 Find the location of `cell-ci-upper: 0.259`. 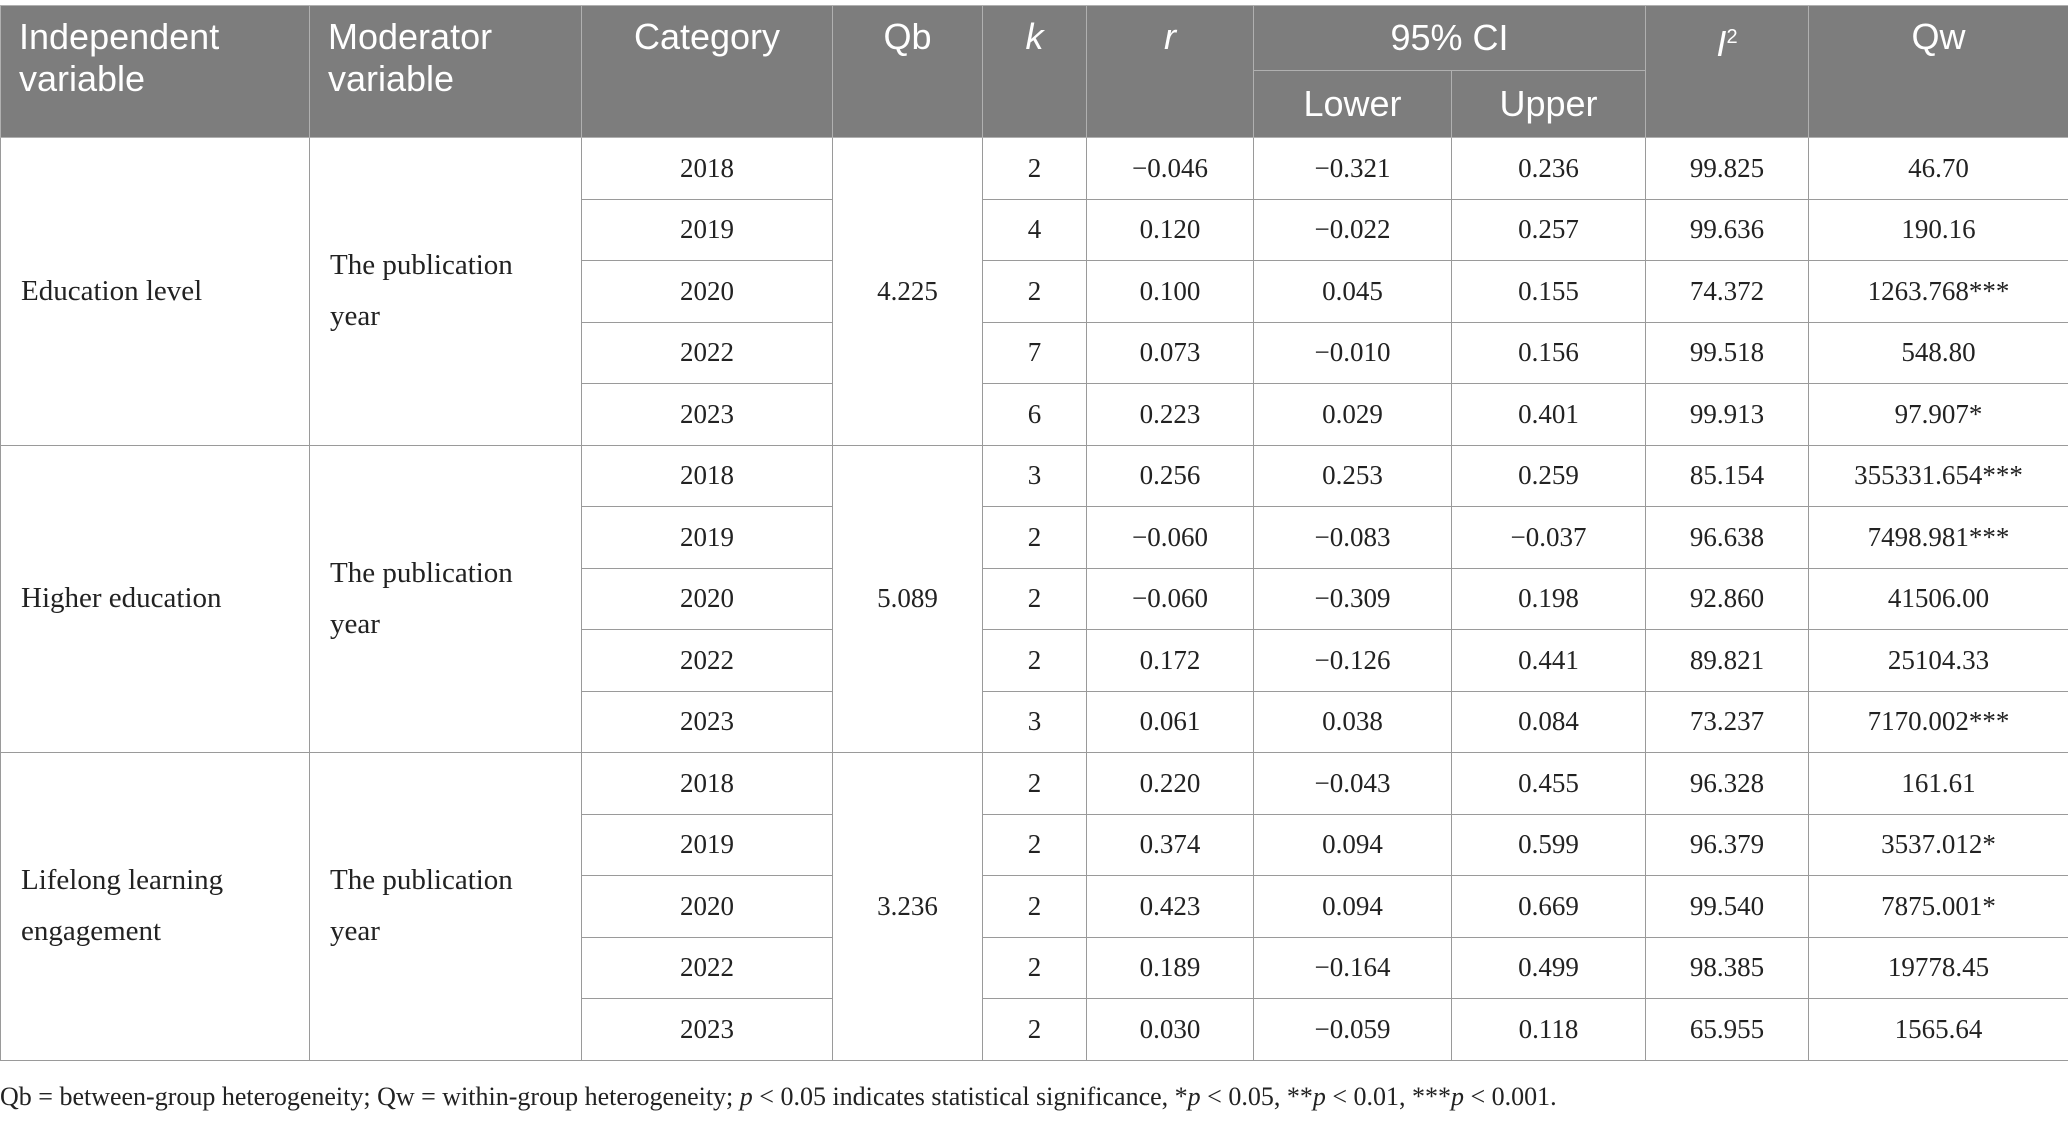

cell-ci-upper: 0.259 is located at coordinates (1548, 475).